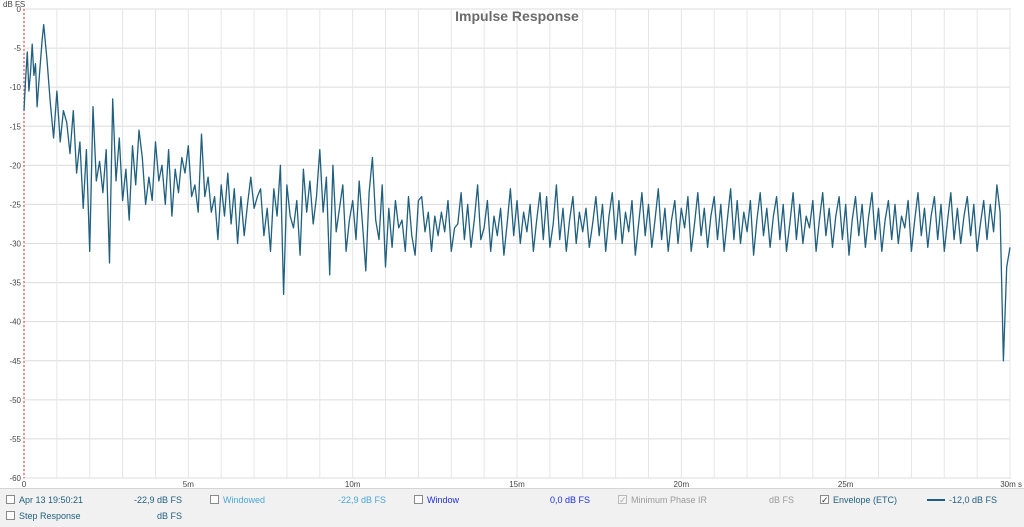  Describe the element at coordinates (15, 439) in the screenshot. I see `y-tick-label: -55` at that location.